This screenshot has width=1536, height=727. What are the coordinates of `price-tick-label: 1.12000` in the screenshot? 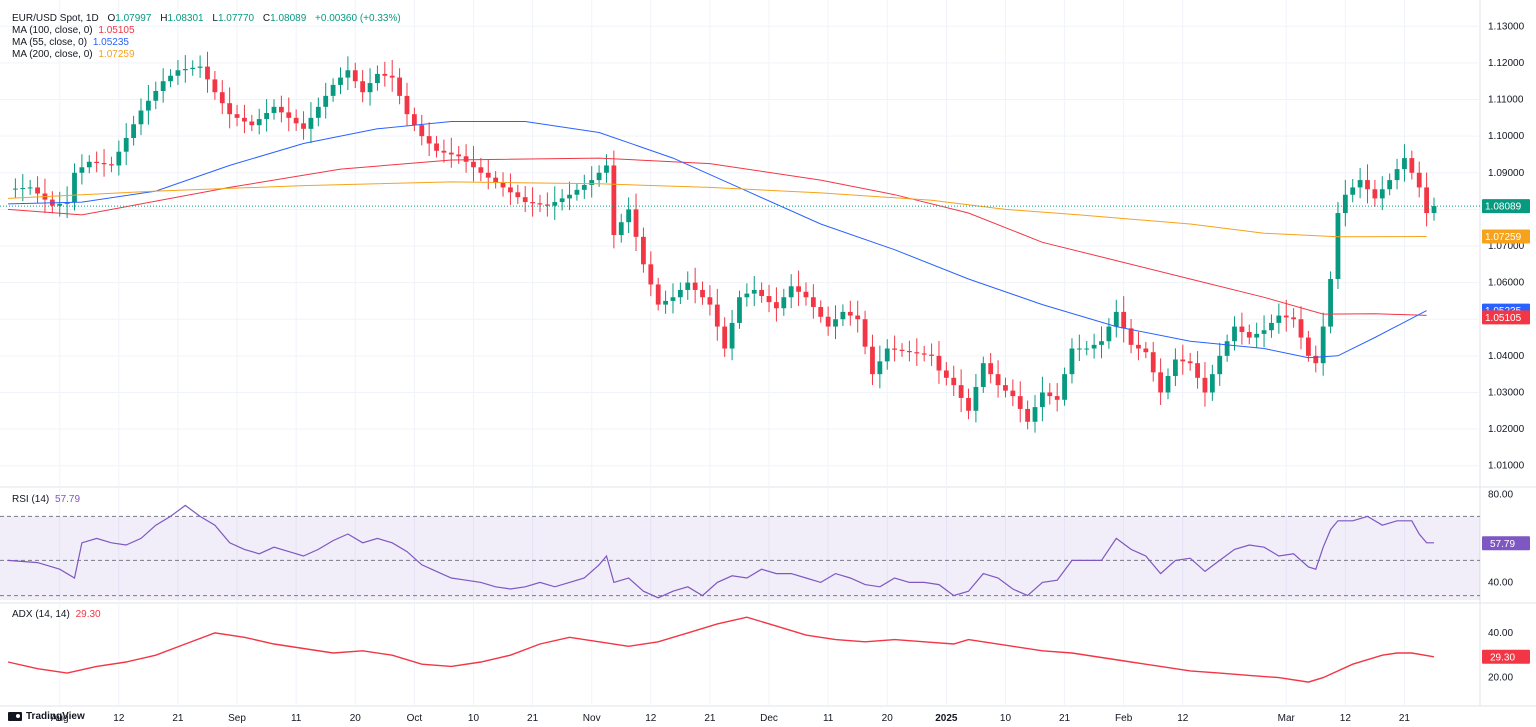 It's located at (1506, 63).